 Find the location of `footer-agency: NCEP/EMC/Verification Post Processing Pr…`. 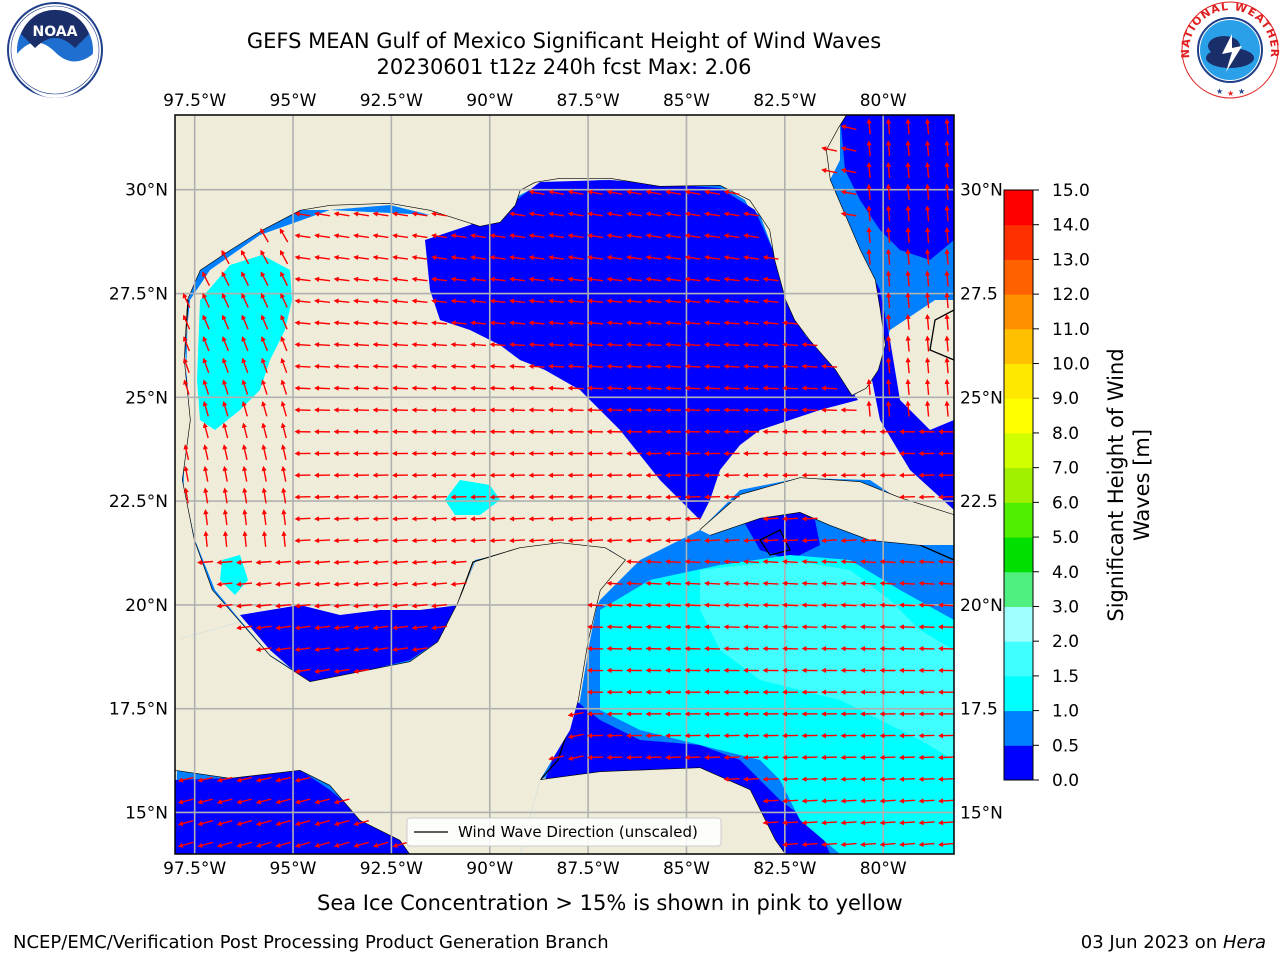

footer-agency: NCEP/EMC/Verification Post Processing Pr… is located at coordinates (311, 942).